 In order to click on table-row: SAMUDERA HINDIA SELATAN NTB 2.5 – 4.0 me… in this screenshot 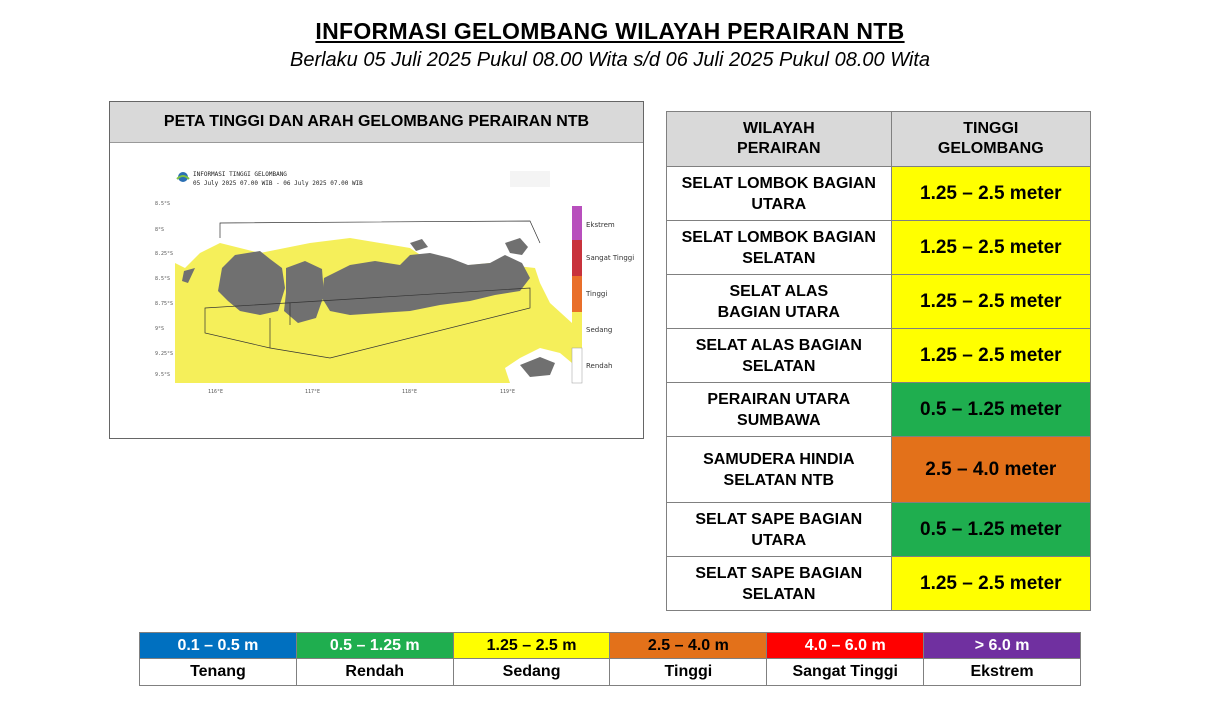, I will do `click(879, 469)`.